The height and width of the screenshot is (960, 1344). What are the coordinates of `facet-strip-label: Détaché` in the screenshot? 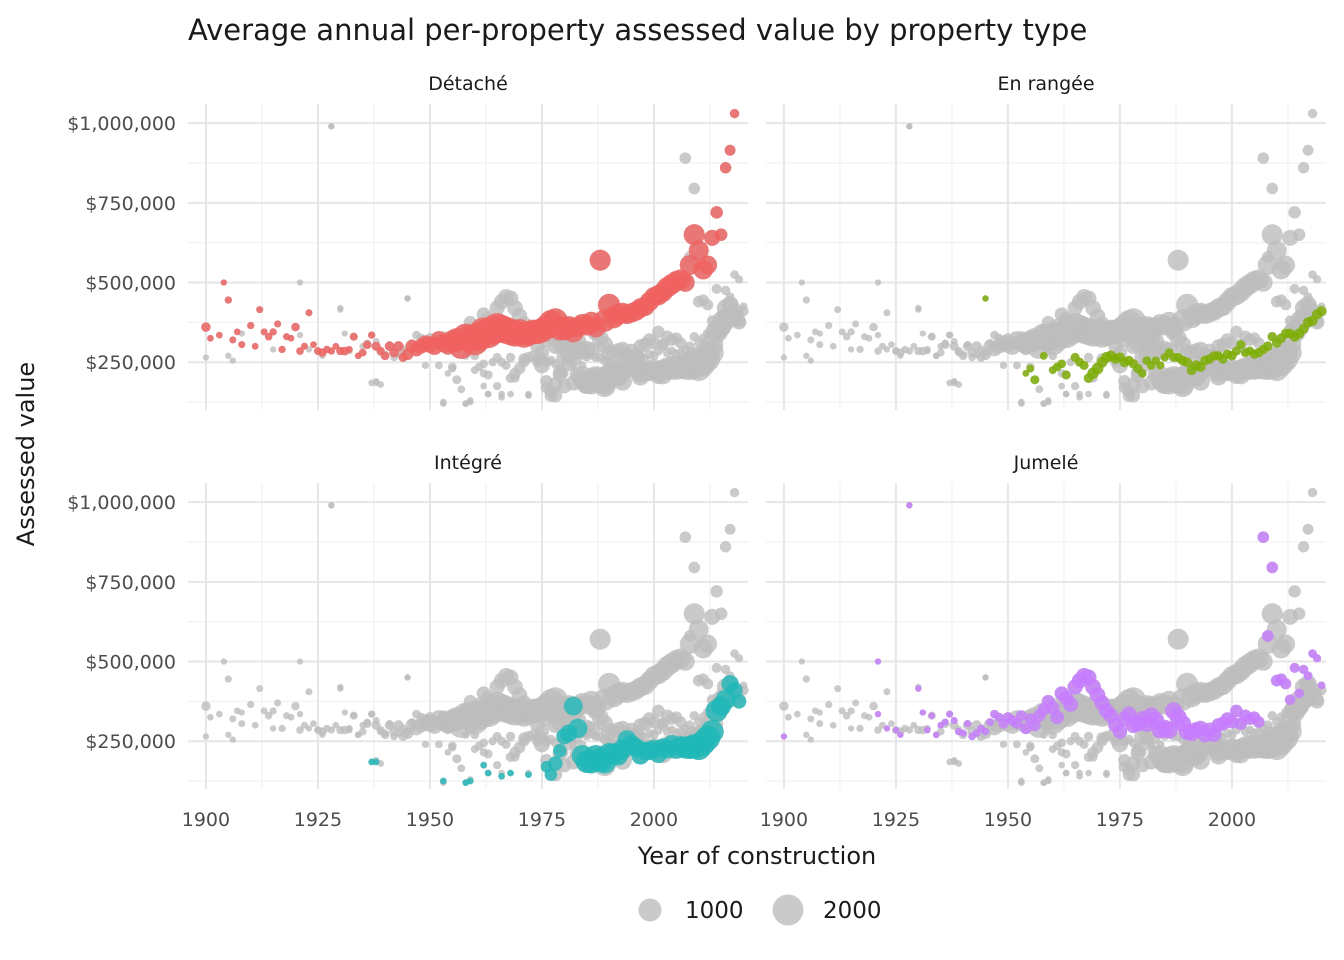 It's located at (468, 84).